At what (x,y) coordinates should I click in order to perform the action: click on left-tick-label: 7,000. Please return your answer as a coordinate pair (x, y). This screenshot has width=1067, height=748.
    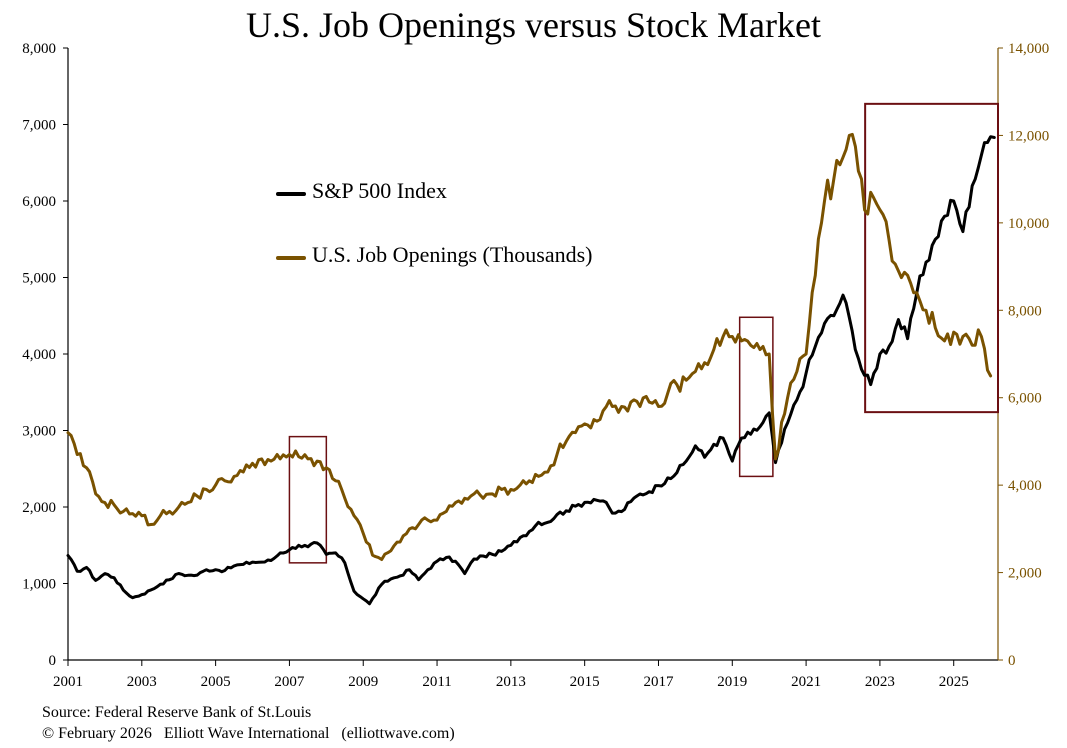
    Looking at the image, I should click on (39, 126).